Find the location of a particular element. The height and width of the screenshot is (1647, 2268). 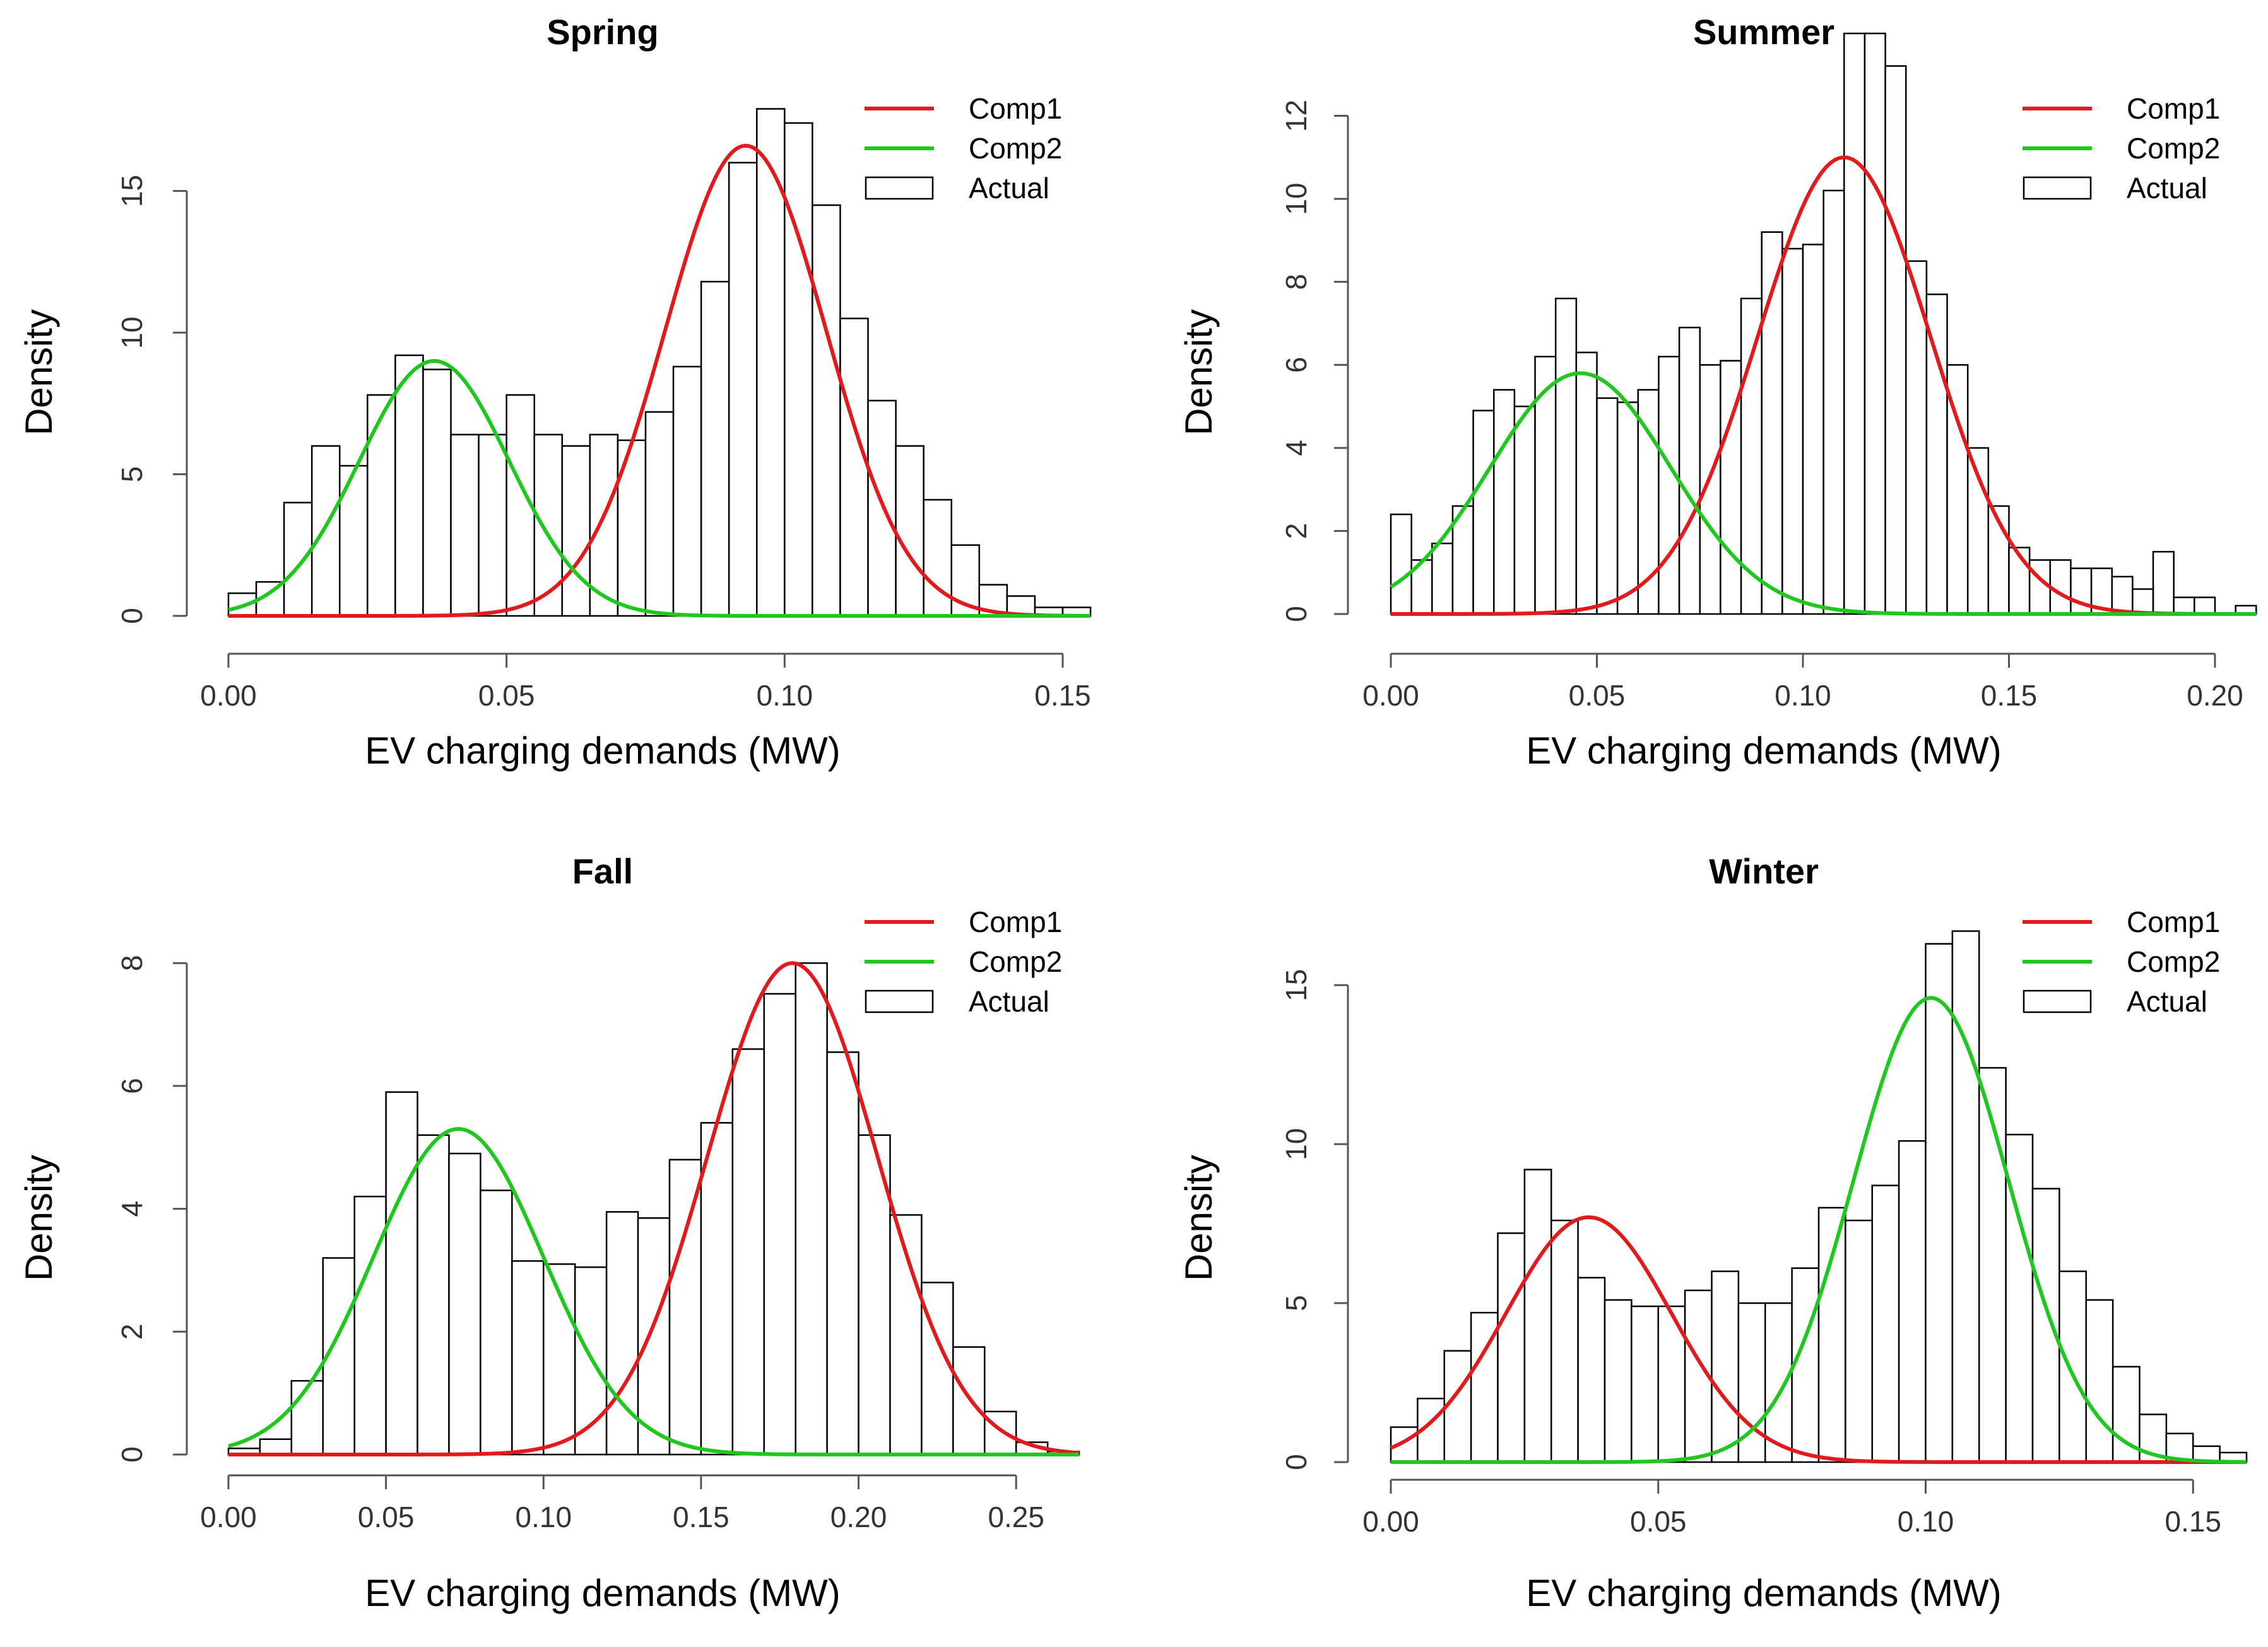

curve-comp2 is located at coordinates (1824, 493).